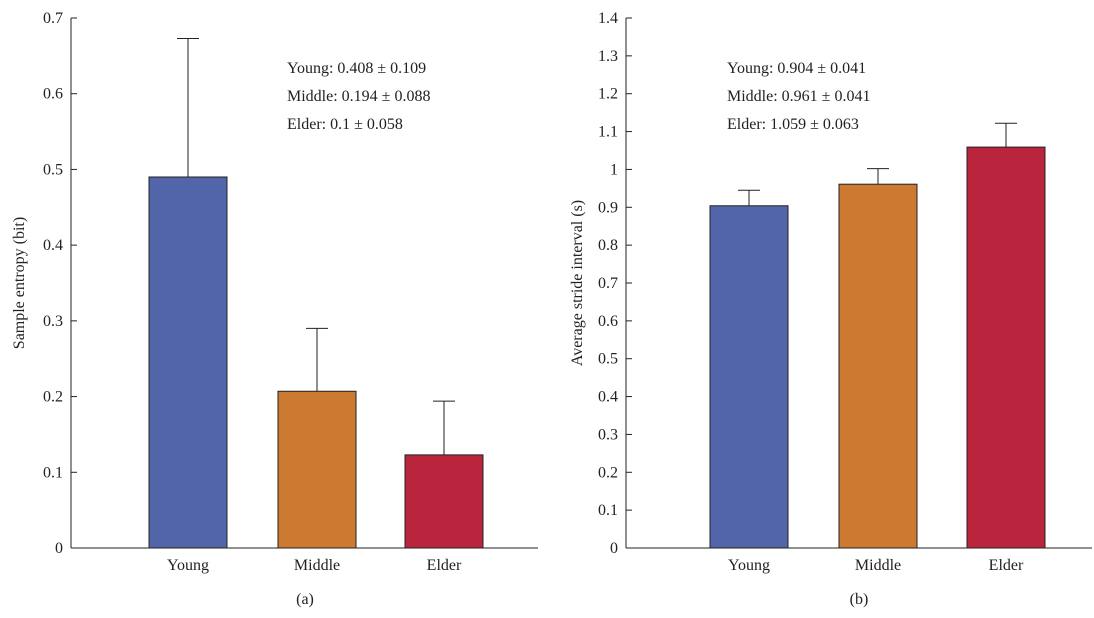 The image size is (1094, 618). I want to click on stat-annotation: Elder: 0.1 ± 0.058, so click(345, 124).